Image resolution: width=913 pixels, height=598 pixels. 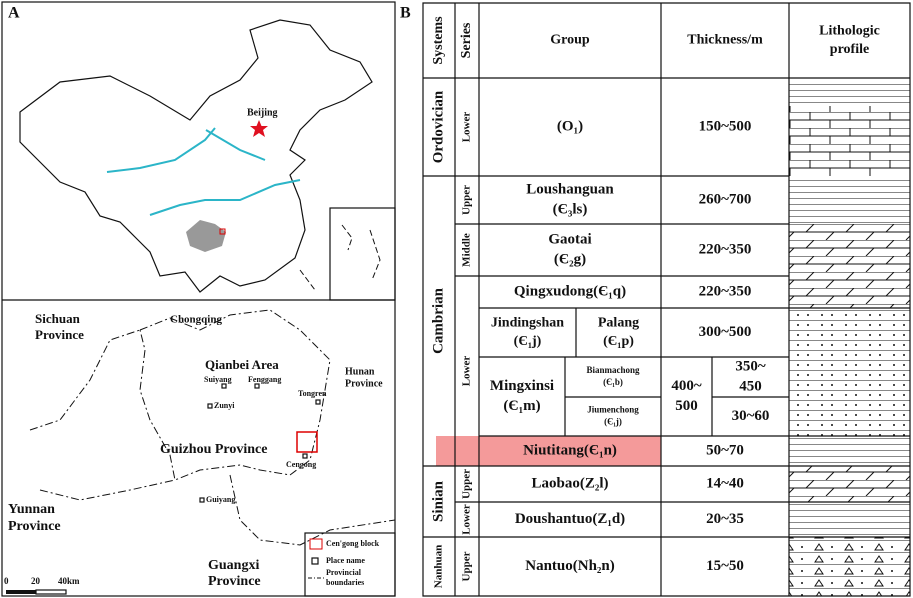 I want to click on capital-star, so click(x=259, y=128).